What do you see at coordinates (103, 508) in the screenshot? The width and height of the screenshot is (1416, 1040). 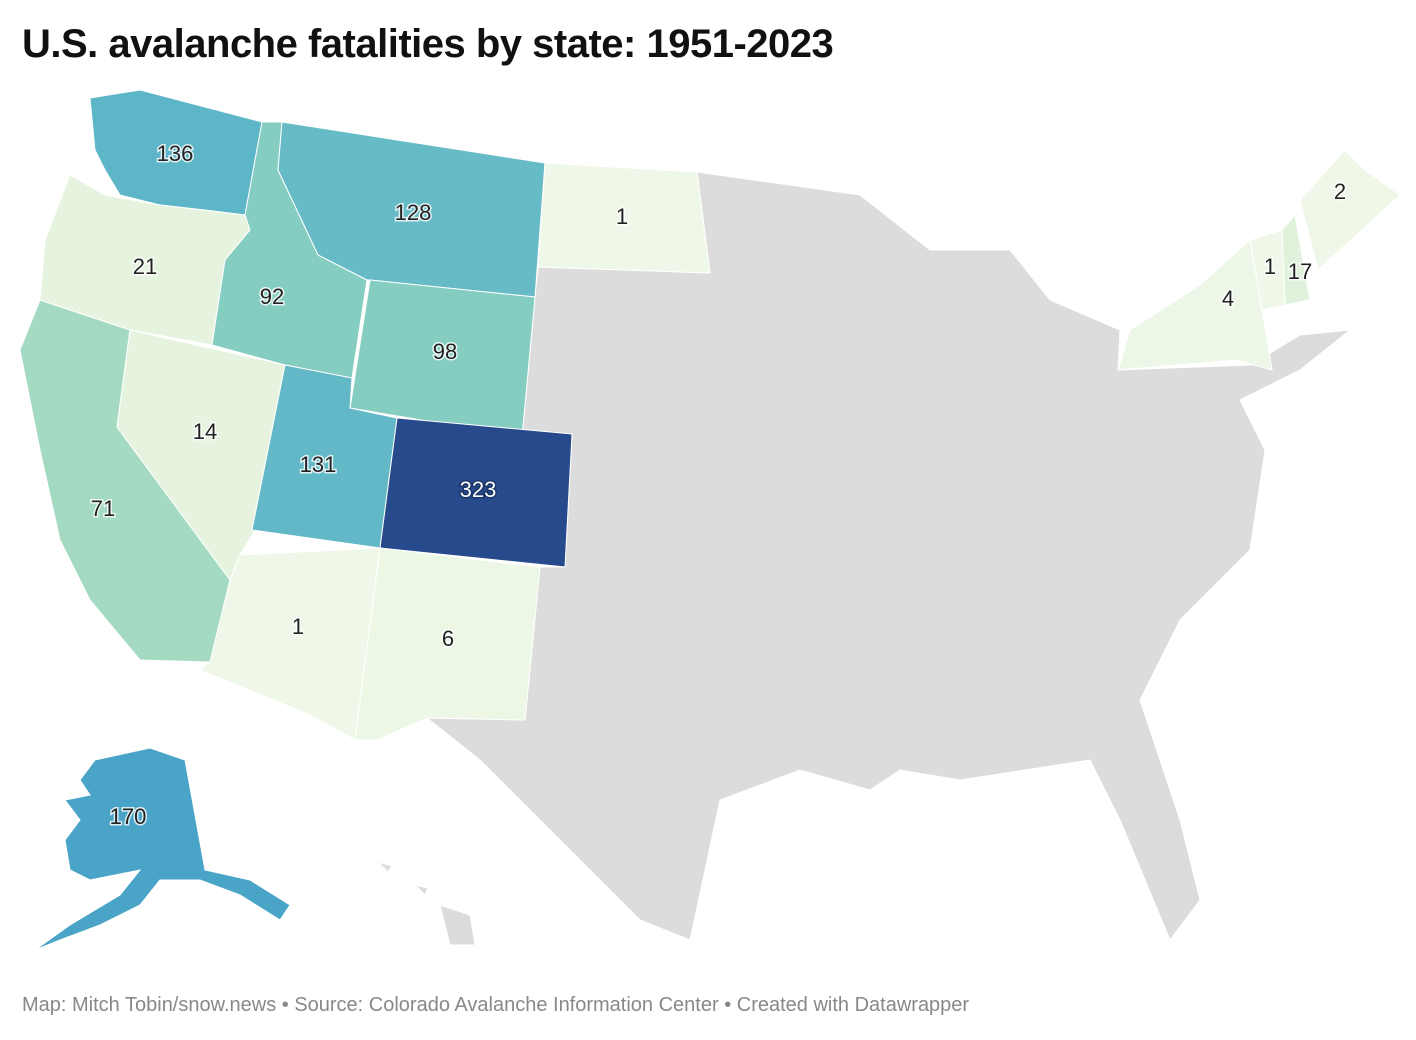 I see `state-value-label: 71` at bounding box center [103, 508].